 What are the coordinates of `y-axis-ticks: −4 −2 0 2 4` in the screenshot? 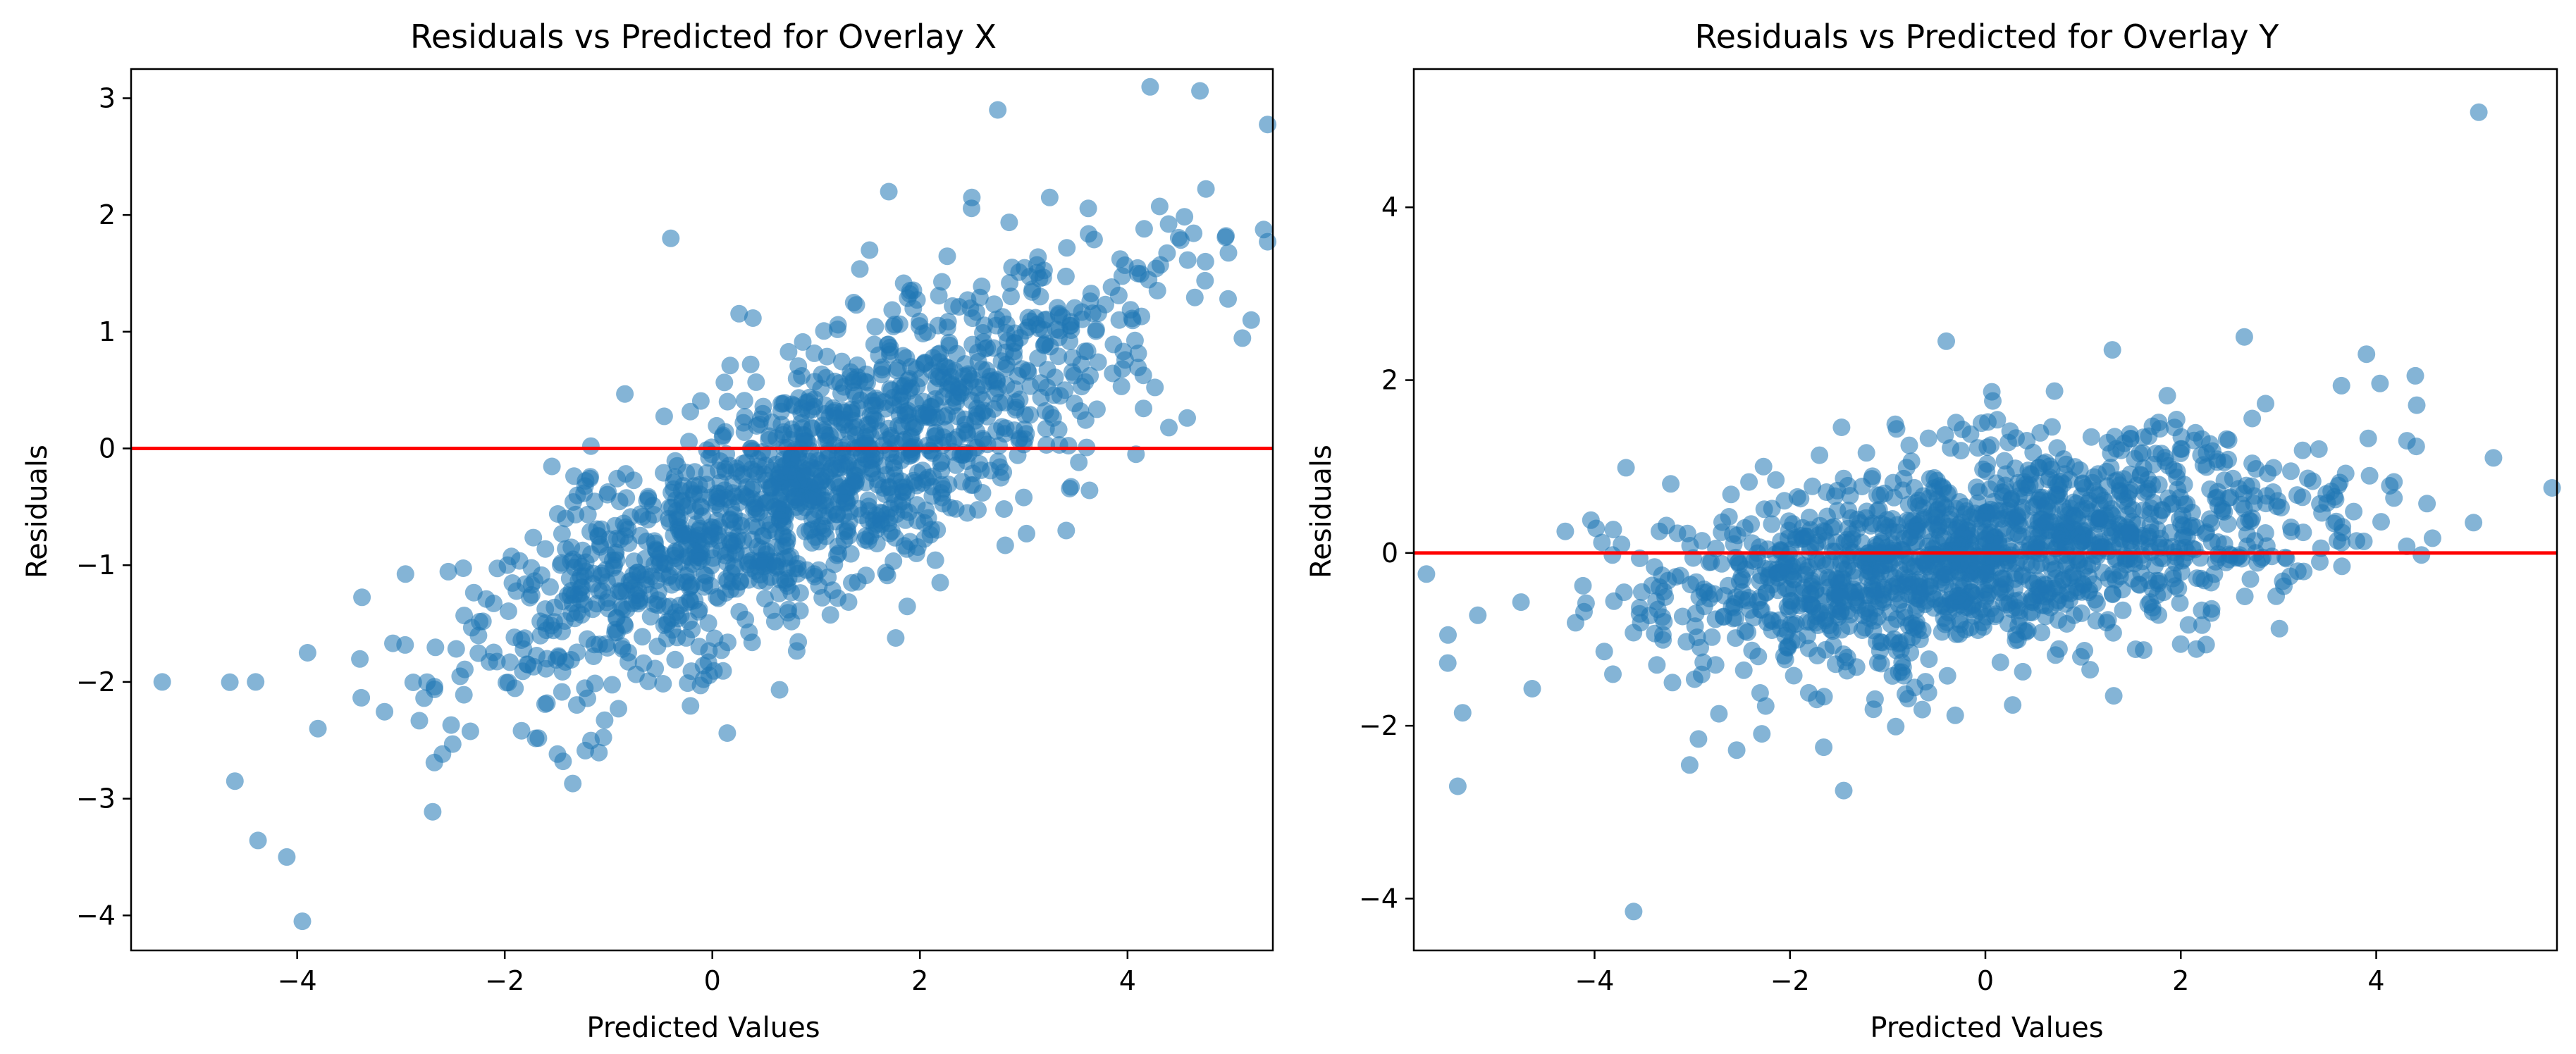 It's located at (1386, 553).